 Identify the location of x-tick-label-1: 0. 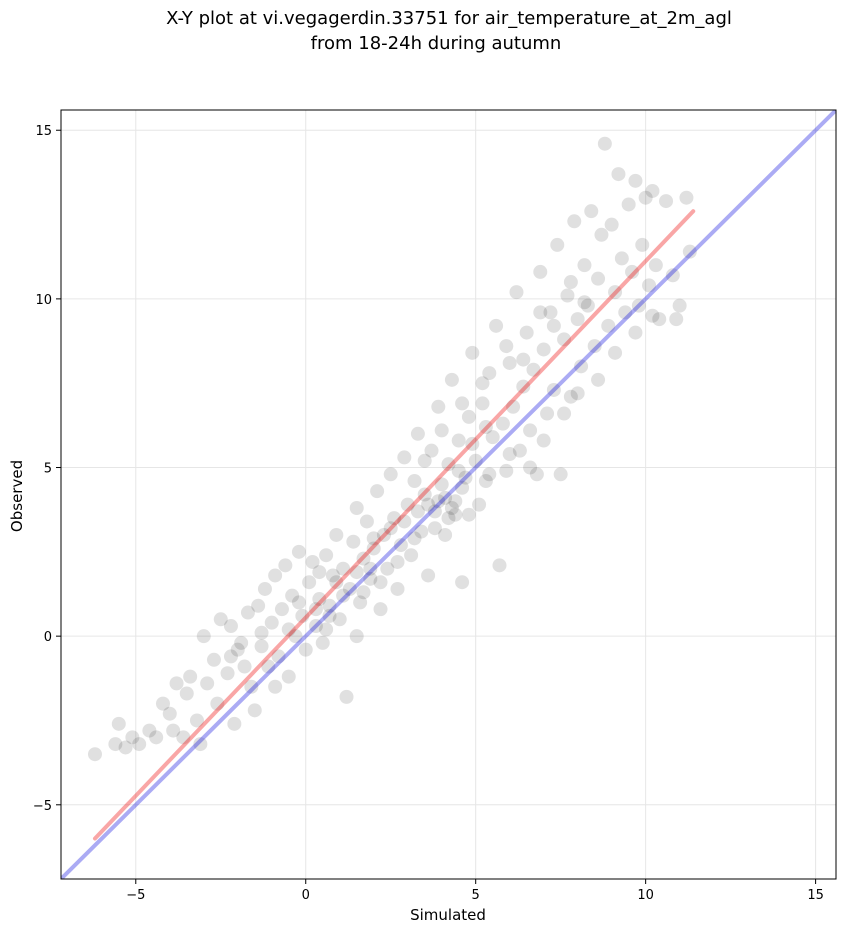
(306, 895).